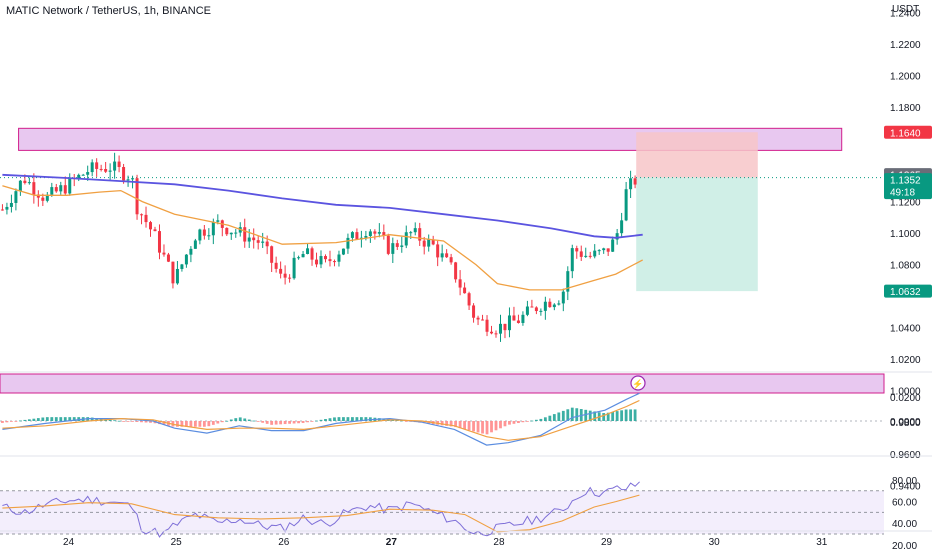 This screenshot has height=550, width=932. What do you see at coordinates (904, 545) in the screenshot?
I see `rsi-y-tick-label: 20.00` at bounding box center [904, 545].